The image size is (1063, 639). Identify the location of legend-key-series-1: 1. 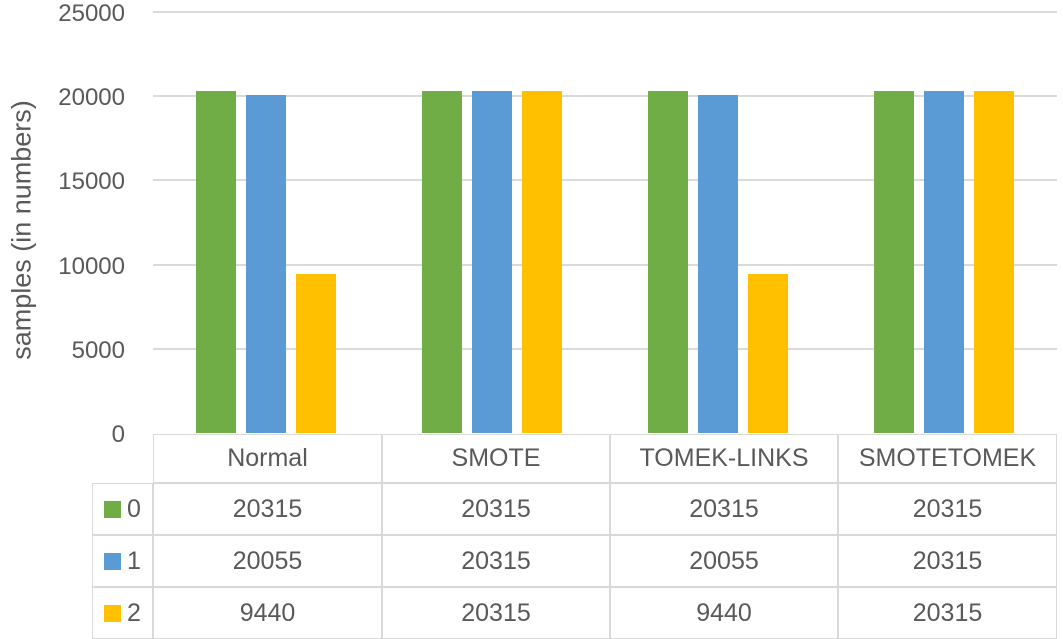
(122, 561).